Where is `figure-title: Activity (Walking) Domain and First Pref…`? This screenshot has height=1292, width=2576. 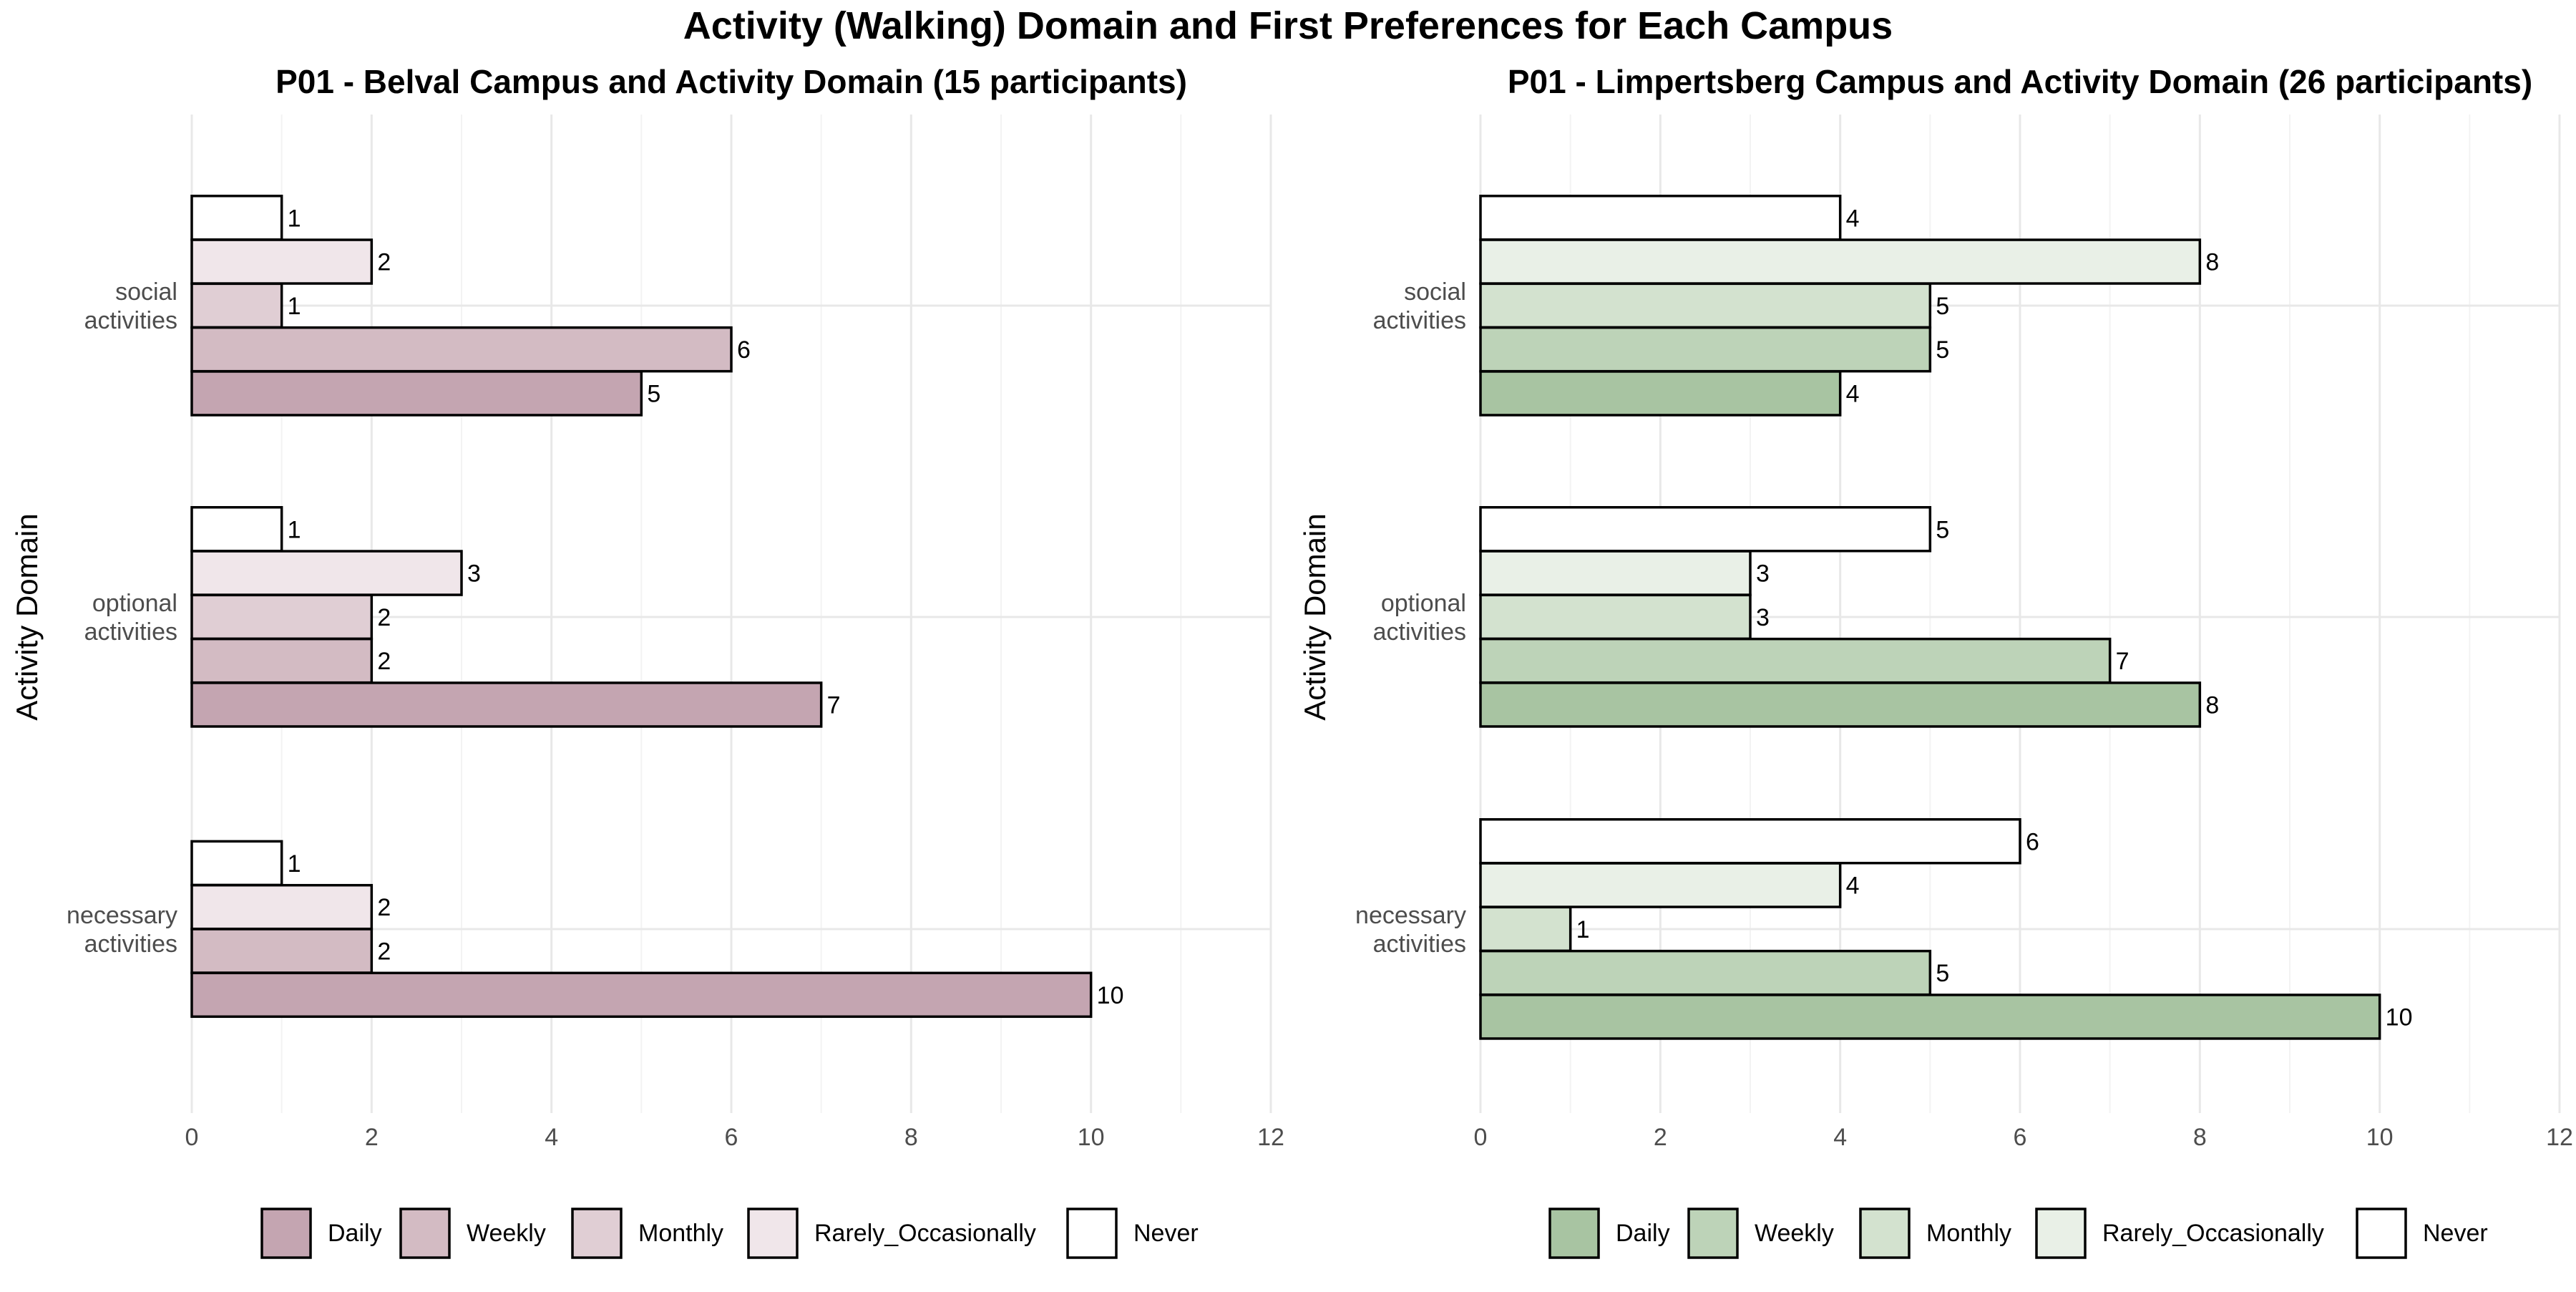 figure-title: Activity (Walking) Domain and First Pref… is located at coordinates (1288, 25).